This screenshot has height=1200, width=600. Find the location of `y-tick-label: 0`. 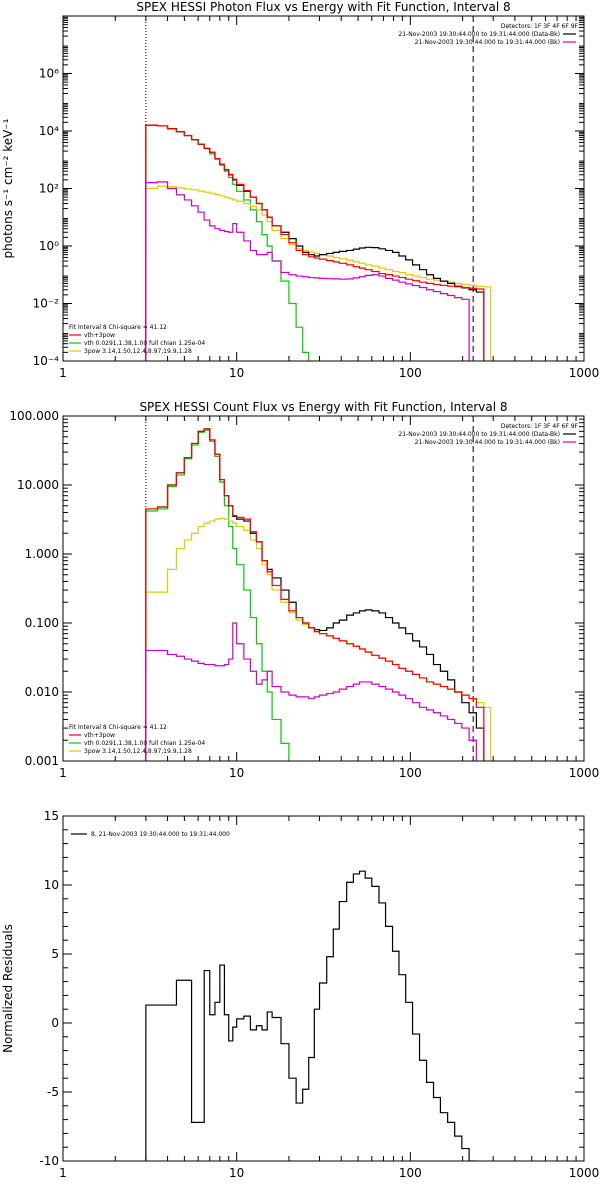

y-tick-label: 0 is located at coordinates (55, 1023).